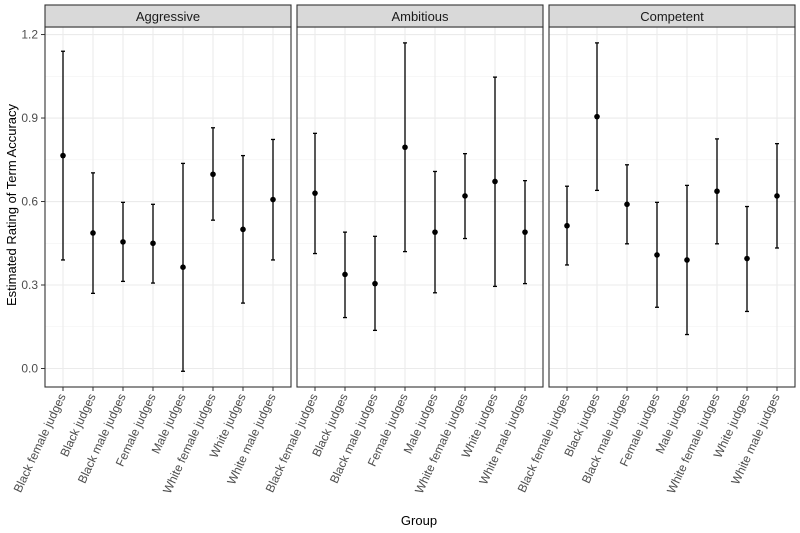  What do you see at coordinates (29, 285) in the screenshot?
I see `y-tick-label: 0.3` at bounding box center [29, 285].